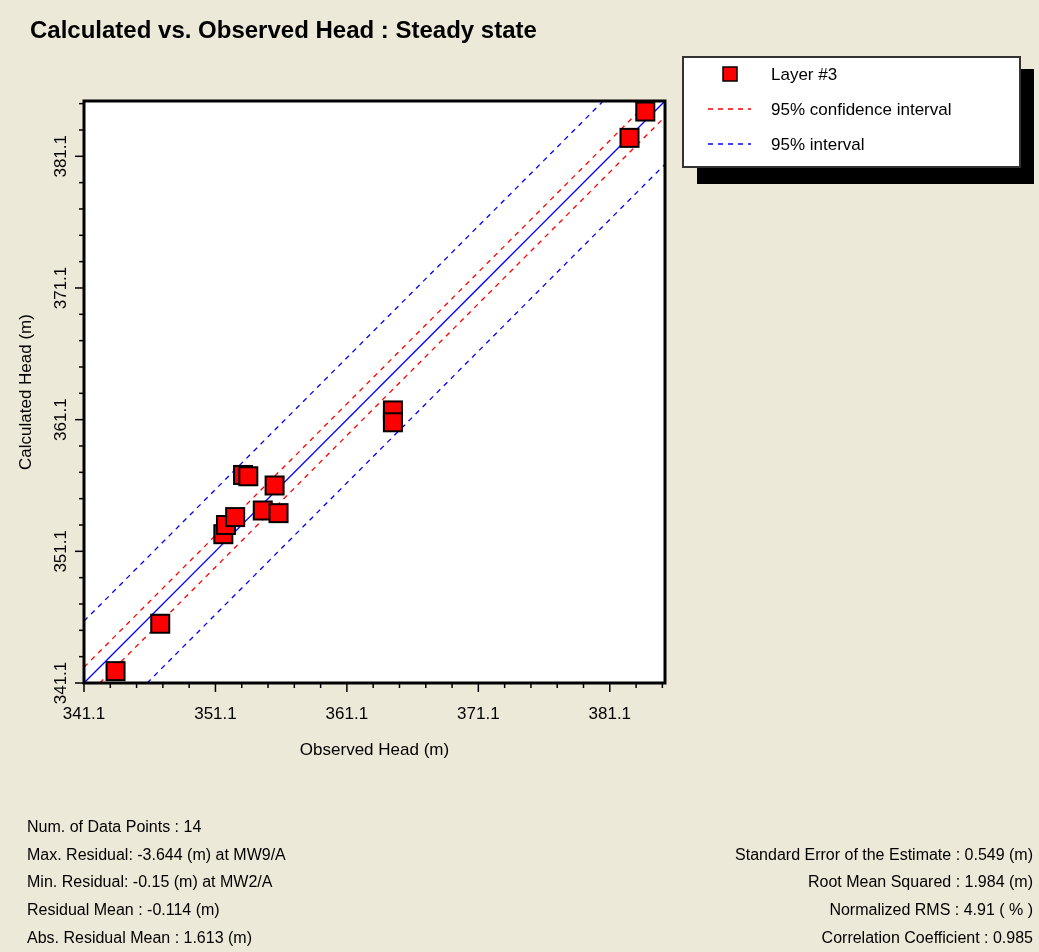 Image resolution: width=1039 pixels, height=952 pixels. What do you see at coordinates (884, 854) in the screenshot?
I see `text: Standard Error of the Estimate : 0.549 (m)` at bounding box center [884, 854].